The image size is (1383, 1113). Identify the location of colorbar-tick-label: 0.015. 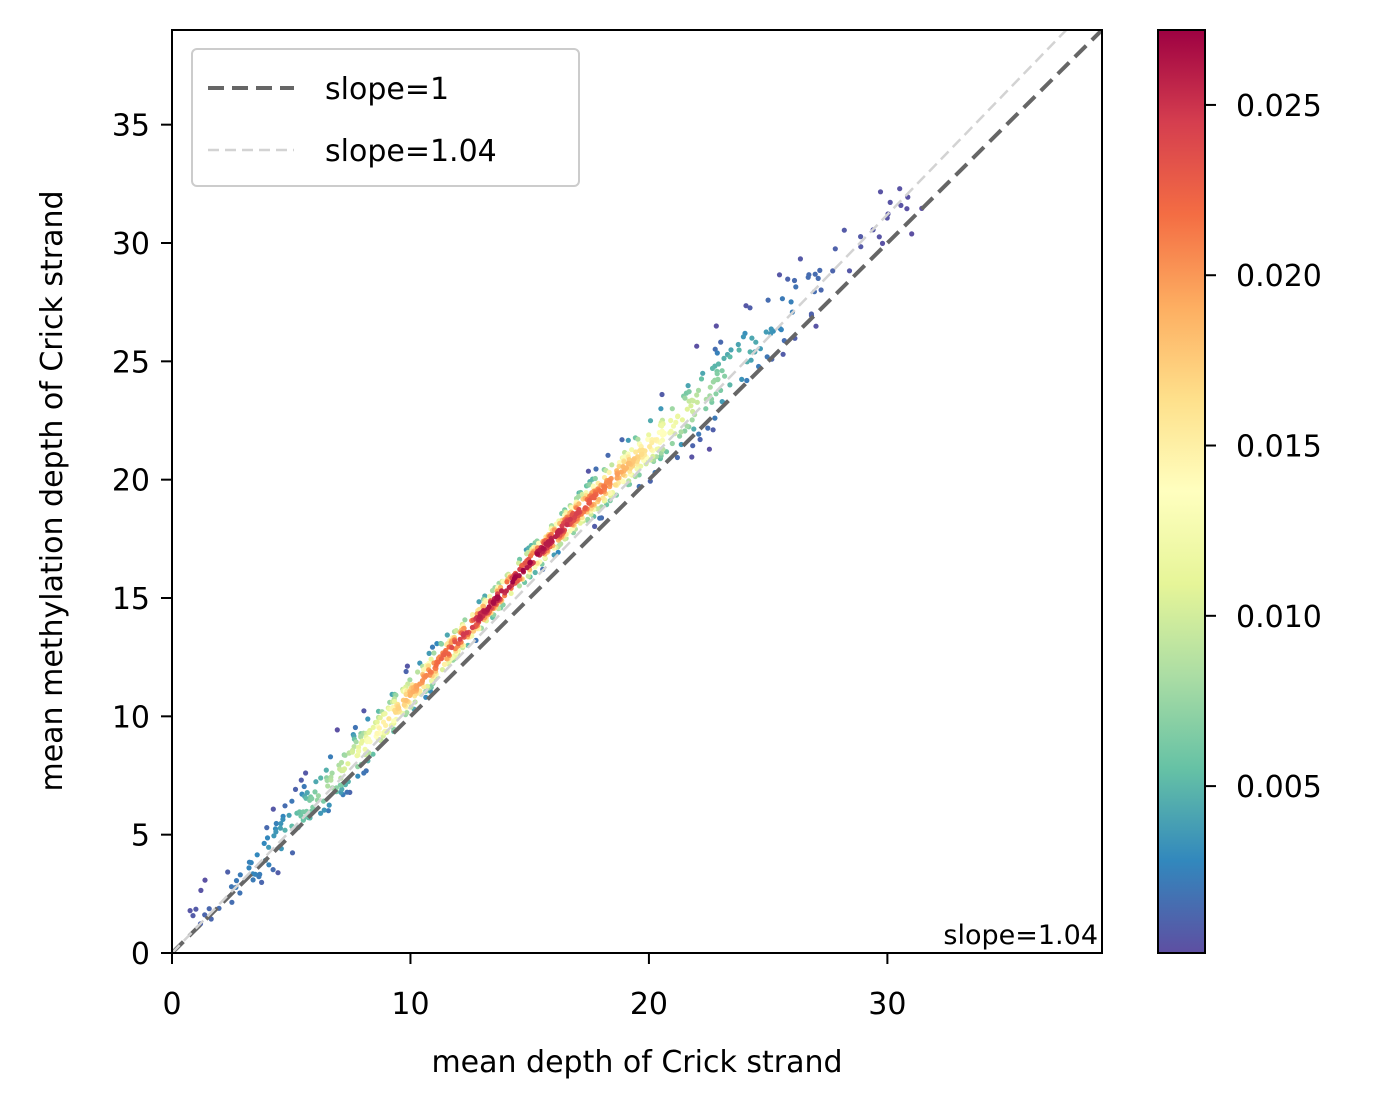
(1279, 447).